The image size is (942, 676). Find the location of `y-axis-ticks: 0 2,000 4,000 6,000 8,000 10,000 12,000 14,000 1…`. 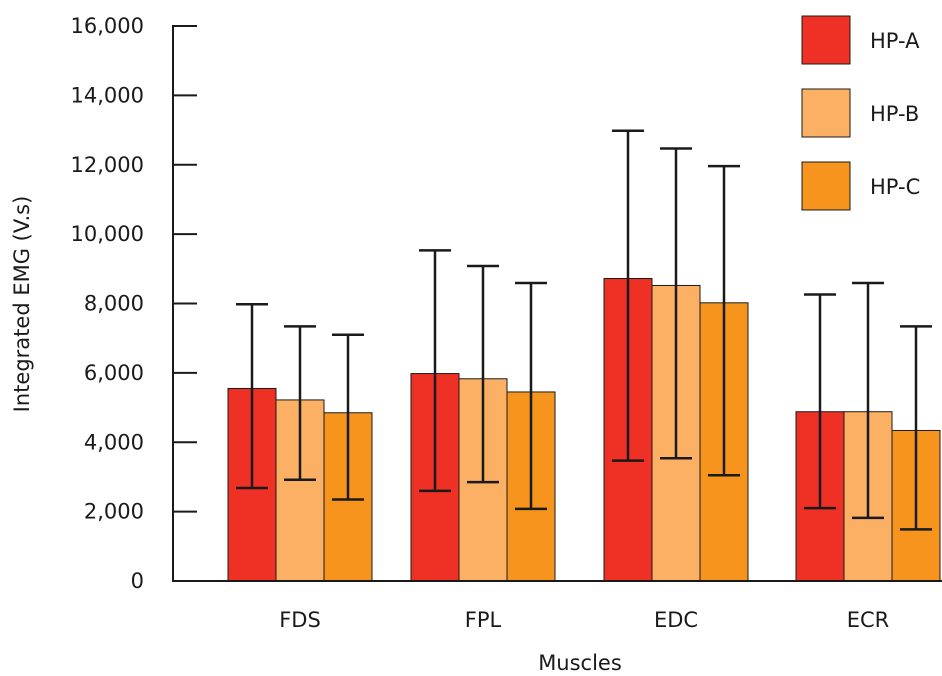

y-axis-ticks: 0 2,000 4,000 6,000 8,000 10,000 12,000 14,000 1… is located at coordinates (134, 303).